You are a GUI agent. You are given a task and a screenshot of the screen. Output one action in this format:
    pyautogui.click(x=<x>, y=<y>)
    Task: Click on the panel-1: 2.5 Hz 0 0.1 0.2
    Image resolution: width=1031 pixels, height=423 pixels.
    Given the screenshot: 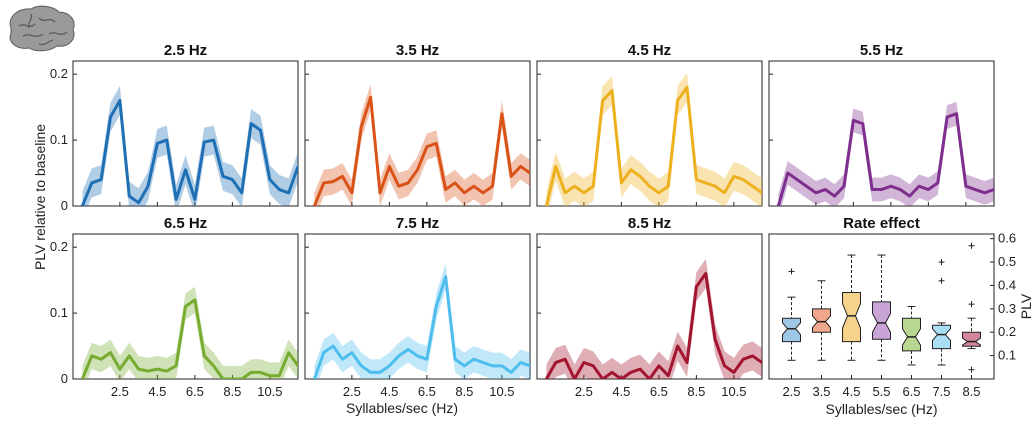 What is the action you would take?
    pyautogui.click(x=174, y=127)
    